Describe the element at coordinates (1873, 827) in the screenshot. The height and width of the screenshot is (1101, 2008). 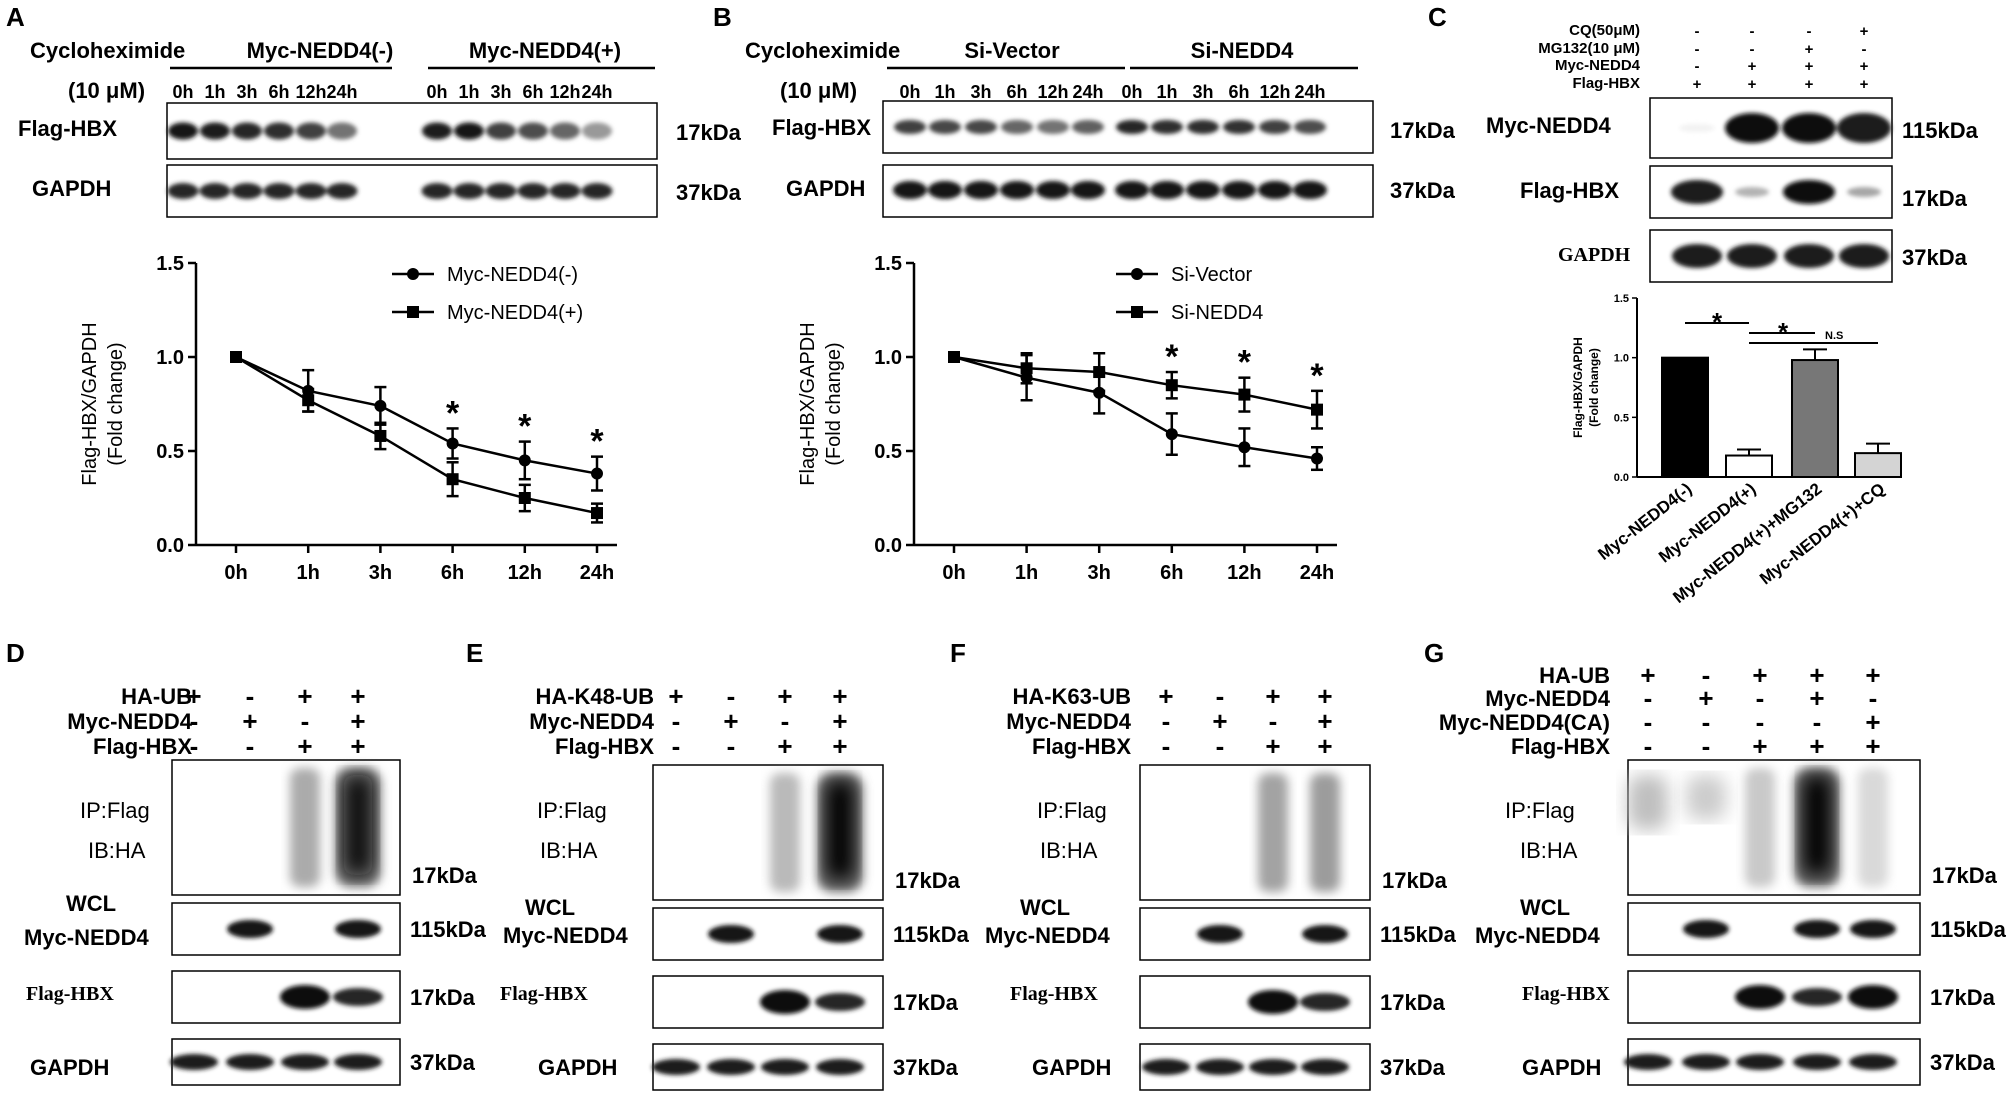
I see `ub-smear` at that location.